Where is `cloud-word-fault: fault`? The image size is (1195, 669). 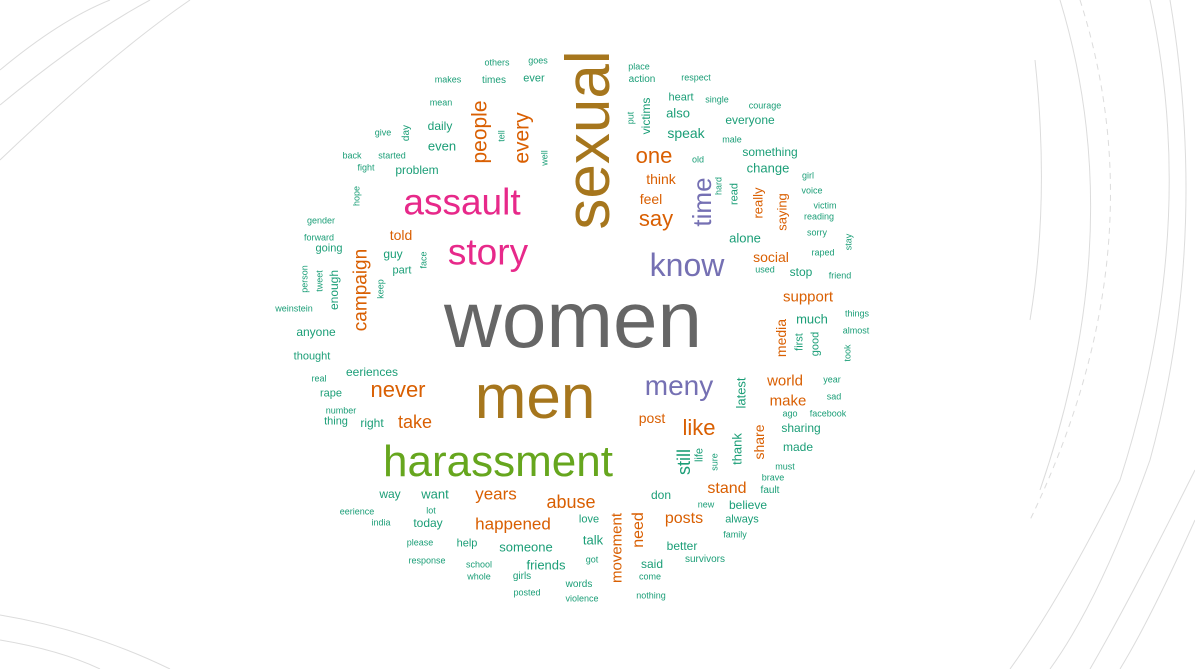
cloud-word-fault: fault is located at coordinates (770, 490).